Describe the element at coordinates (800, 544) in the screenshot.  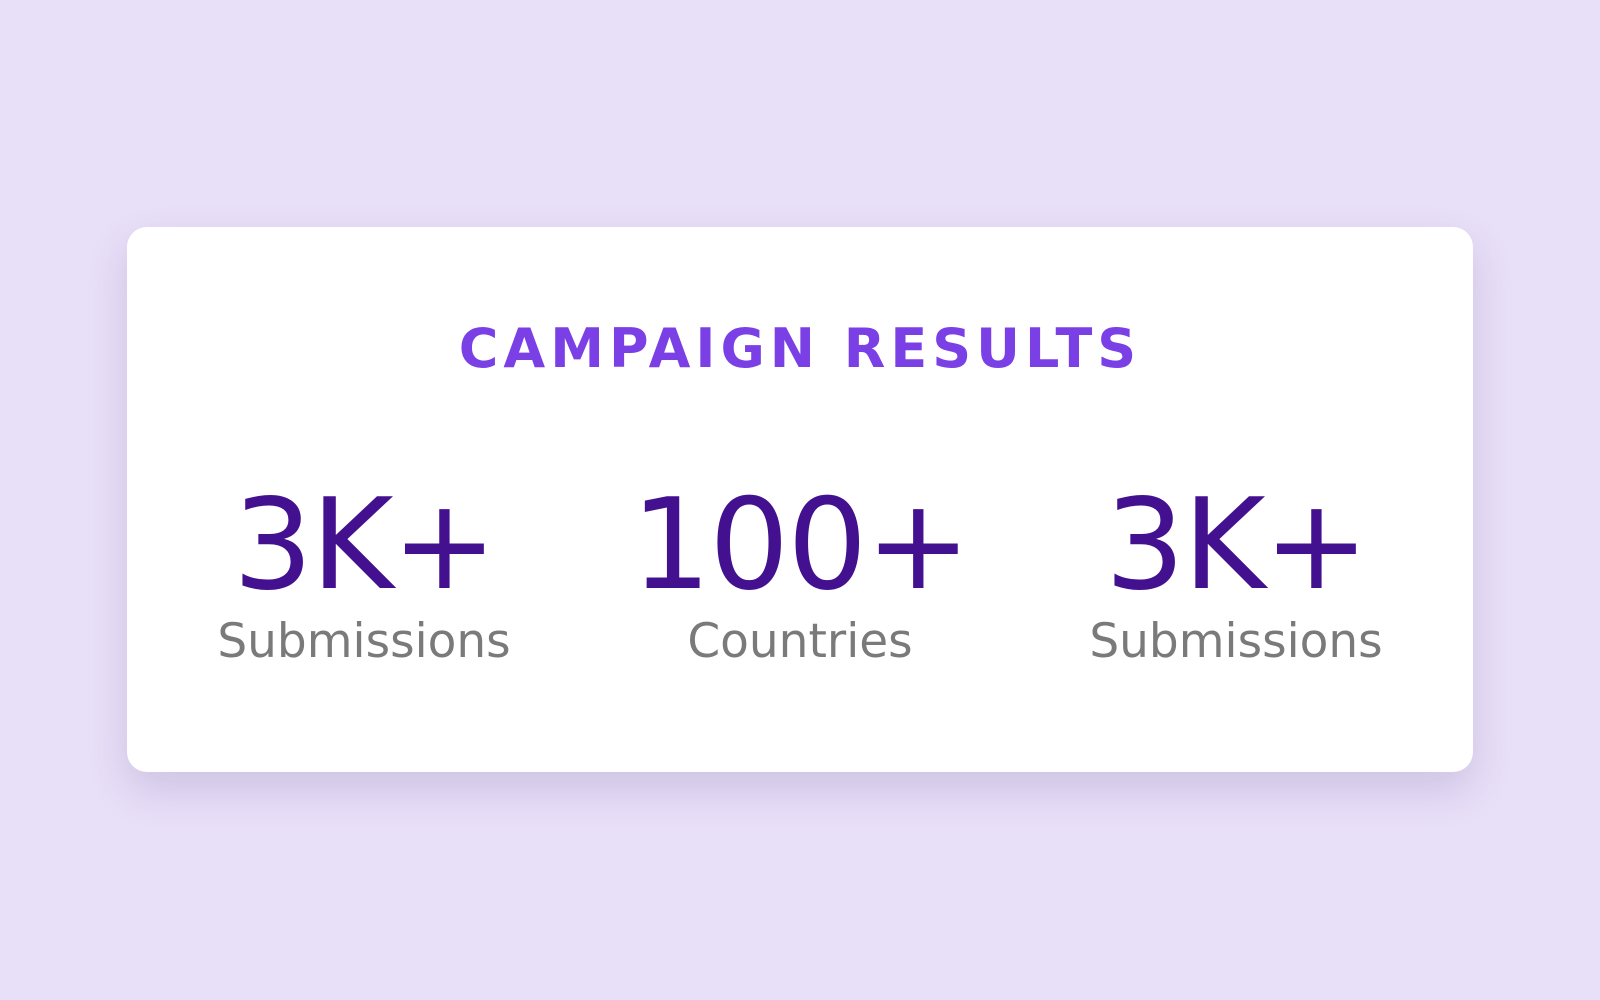
I see `stat-value: 100+` at that location.